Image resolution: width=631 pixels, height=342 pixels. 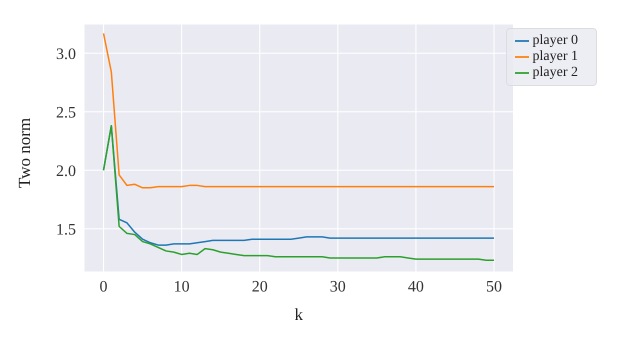 What do you see at coordinates (555, 40) in the screenshot?
I see `legend-label: player 0` at bounding box center [555, 40].